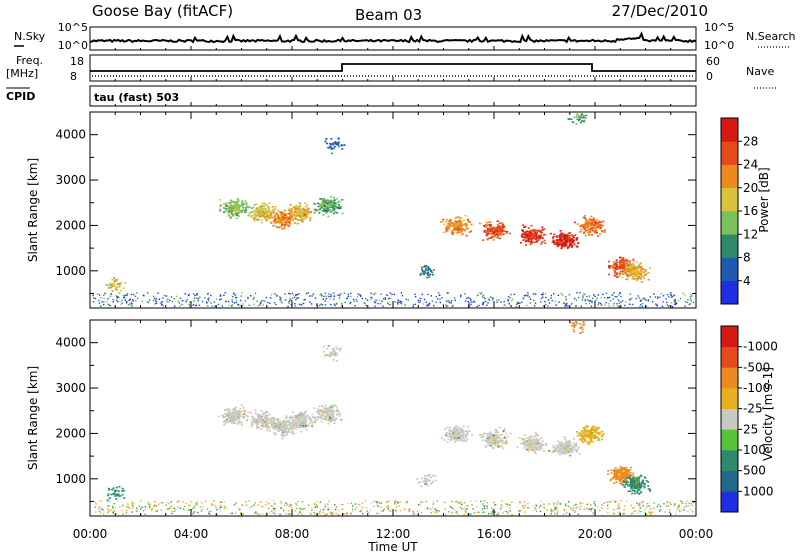 Image resolution: width=800 pixels, height=554 pixels. I want to click on cpid-mode: tau (fast) 503, so click(136, 97).